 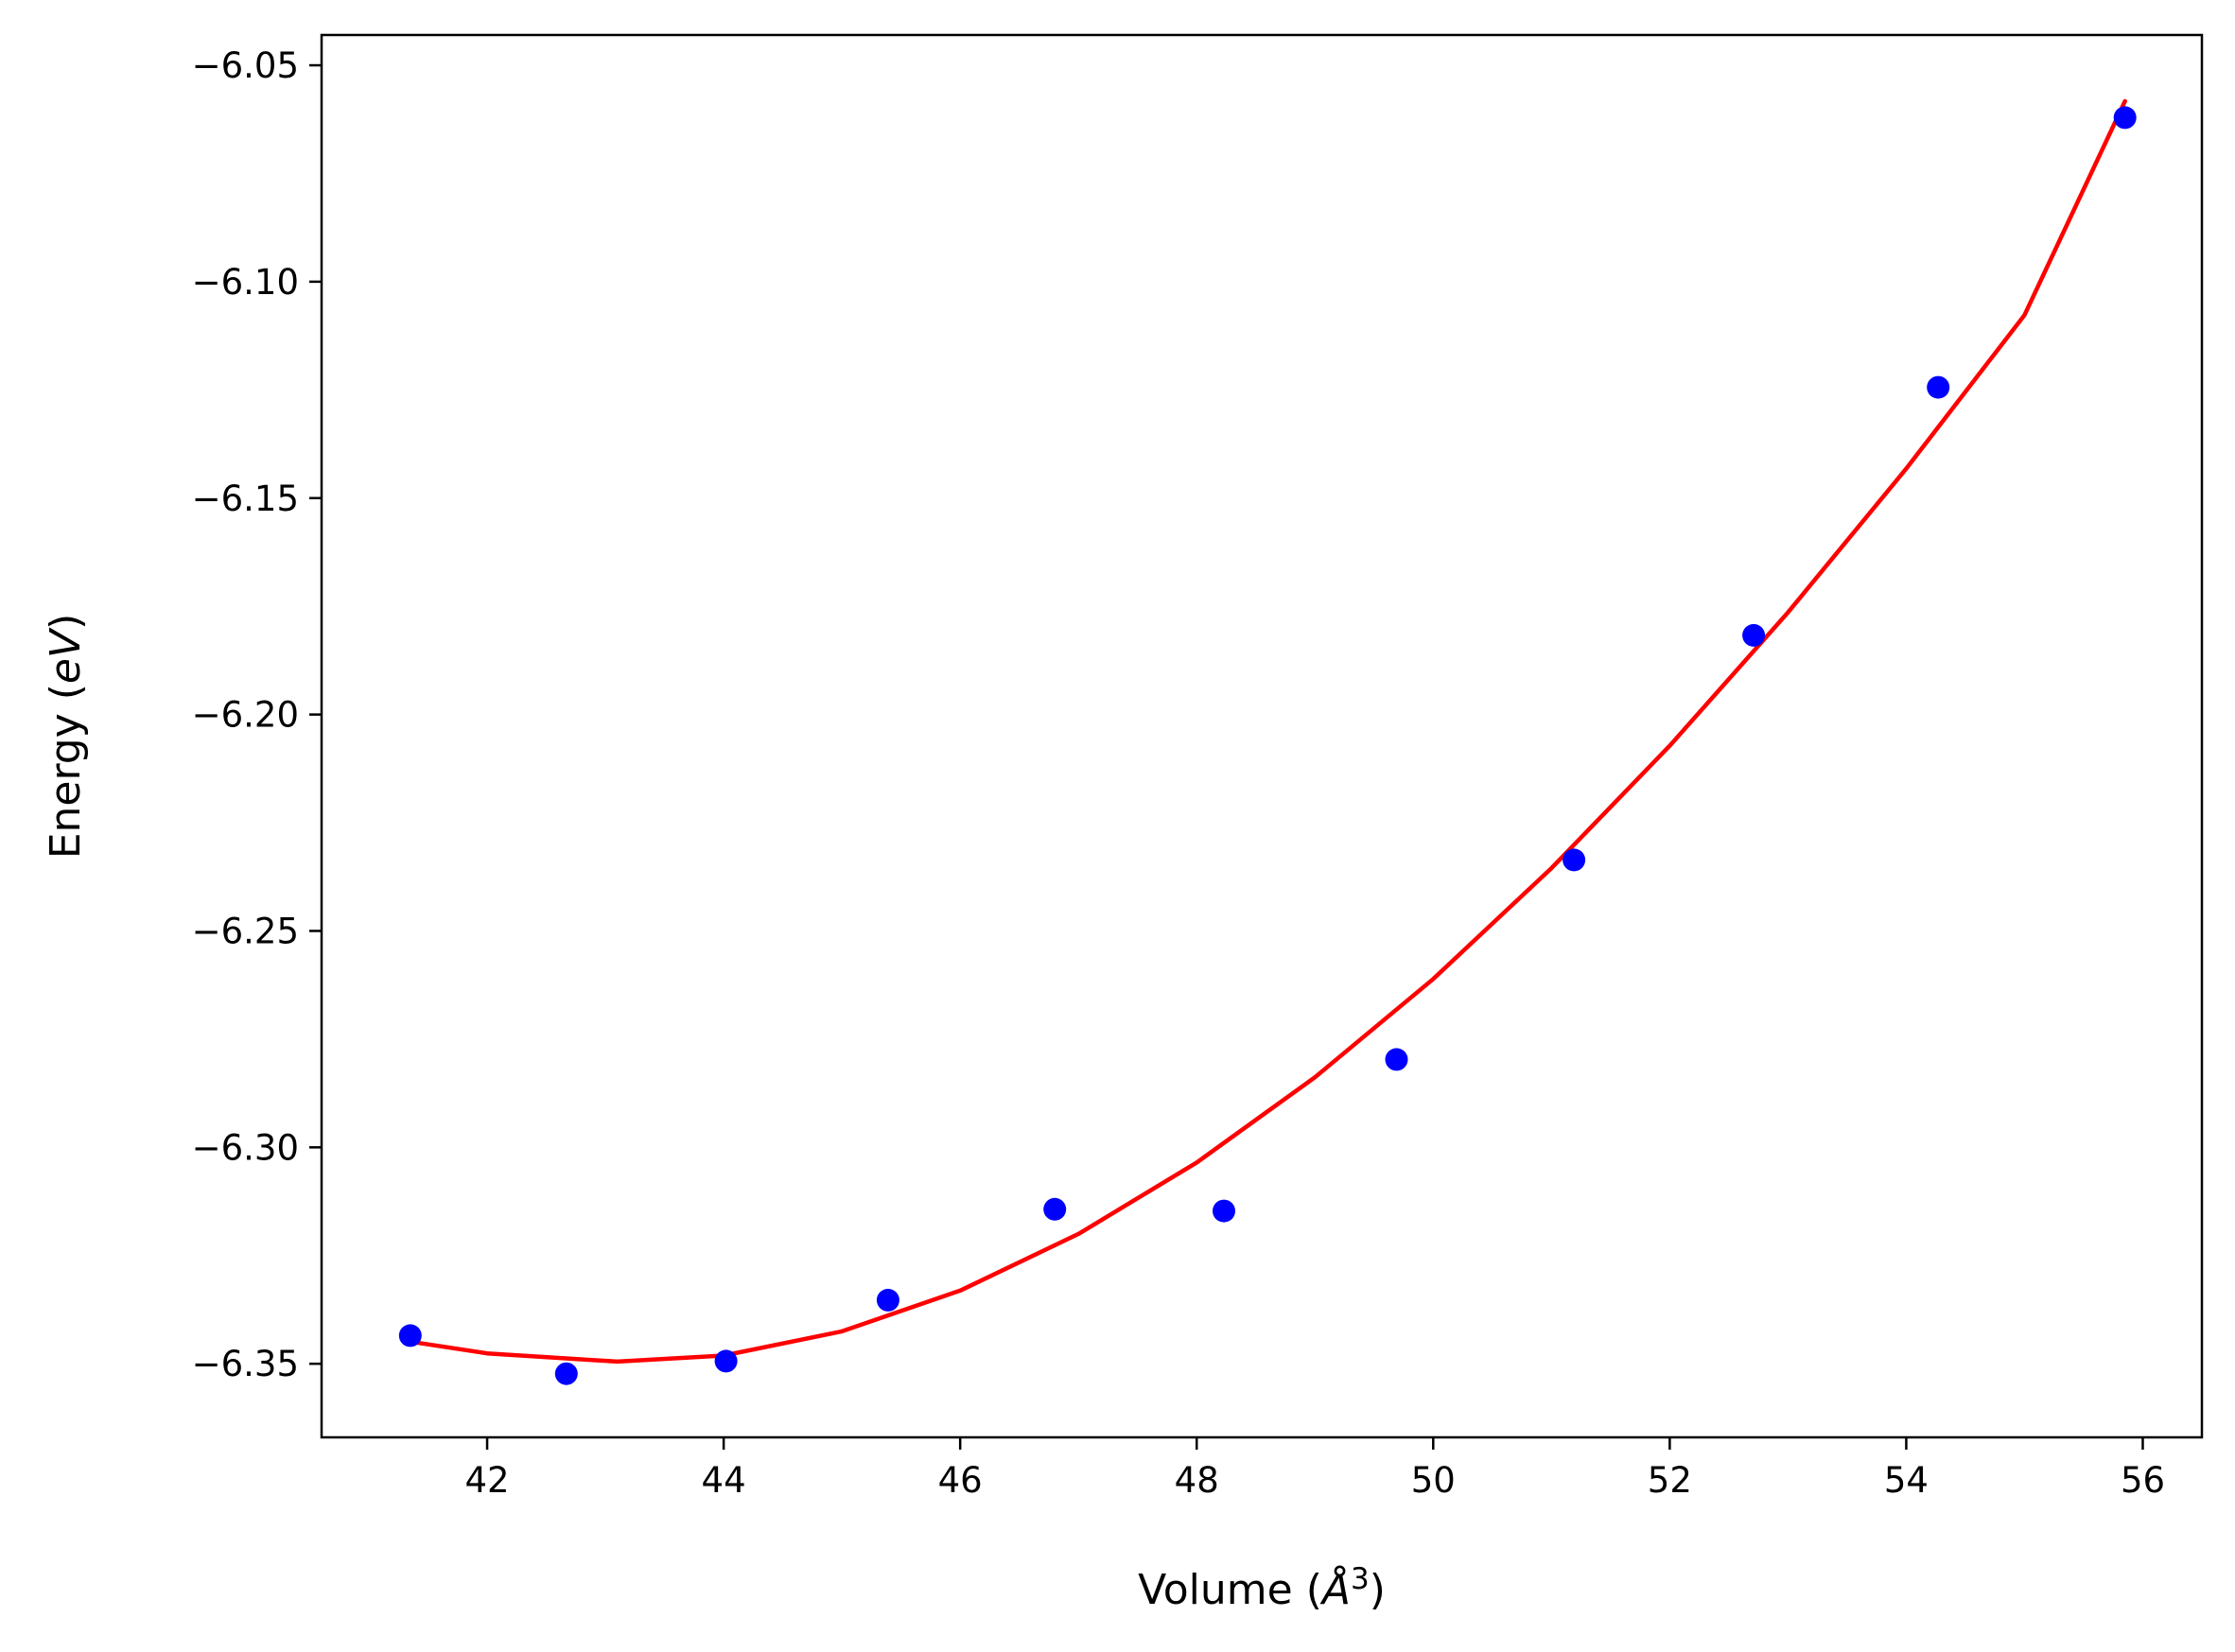 I want to click on x-tick-label: 52, so click(x=1670, y=1481).